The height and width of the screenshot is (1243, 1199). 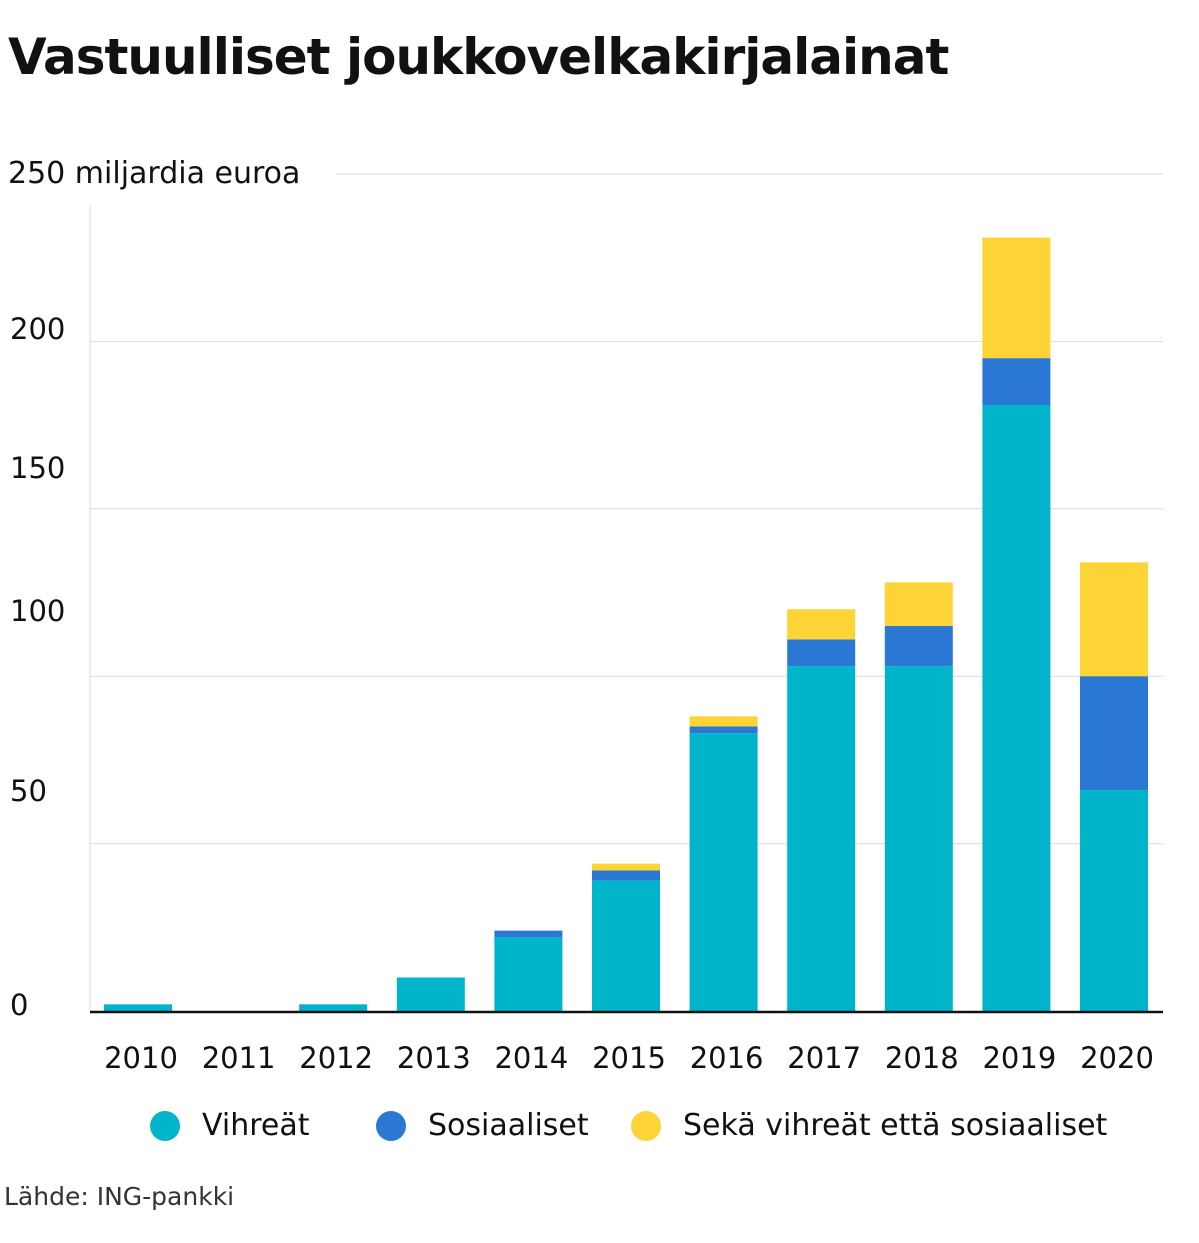 I want to click on y-axis-label: 250 miljardia euroa, so click(x=154, y=173).